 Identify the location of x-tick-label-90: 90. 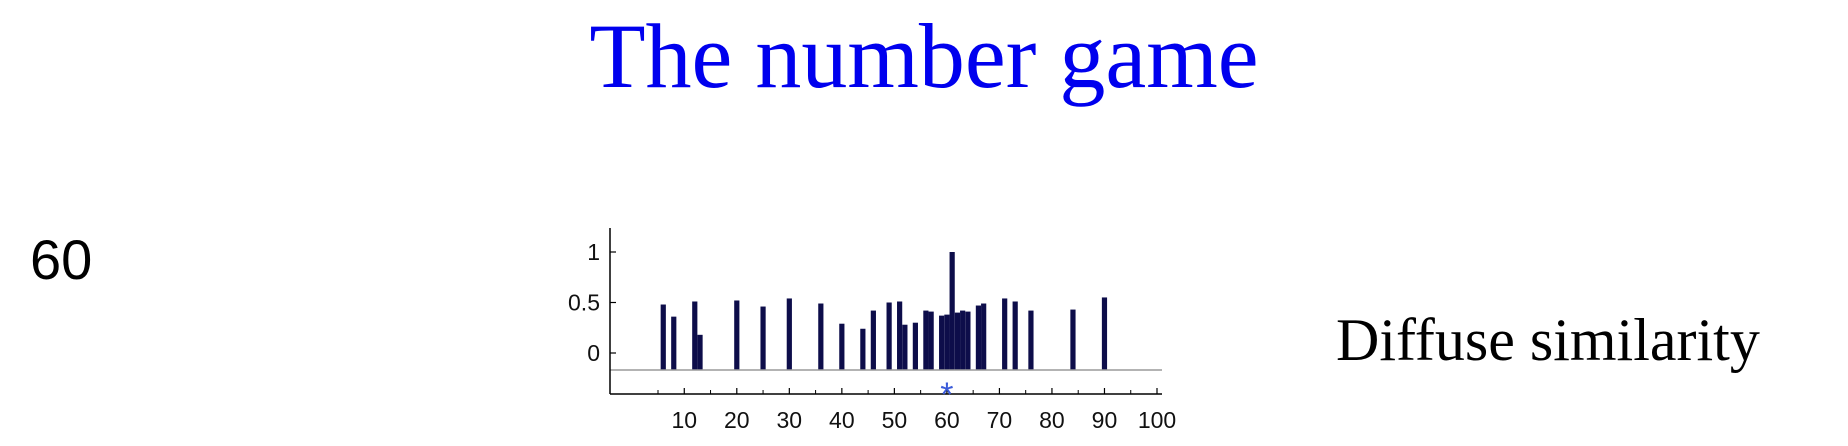
(1105, 420).